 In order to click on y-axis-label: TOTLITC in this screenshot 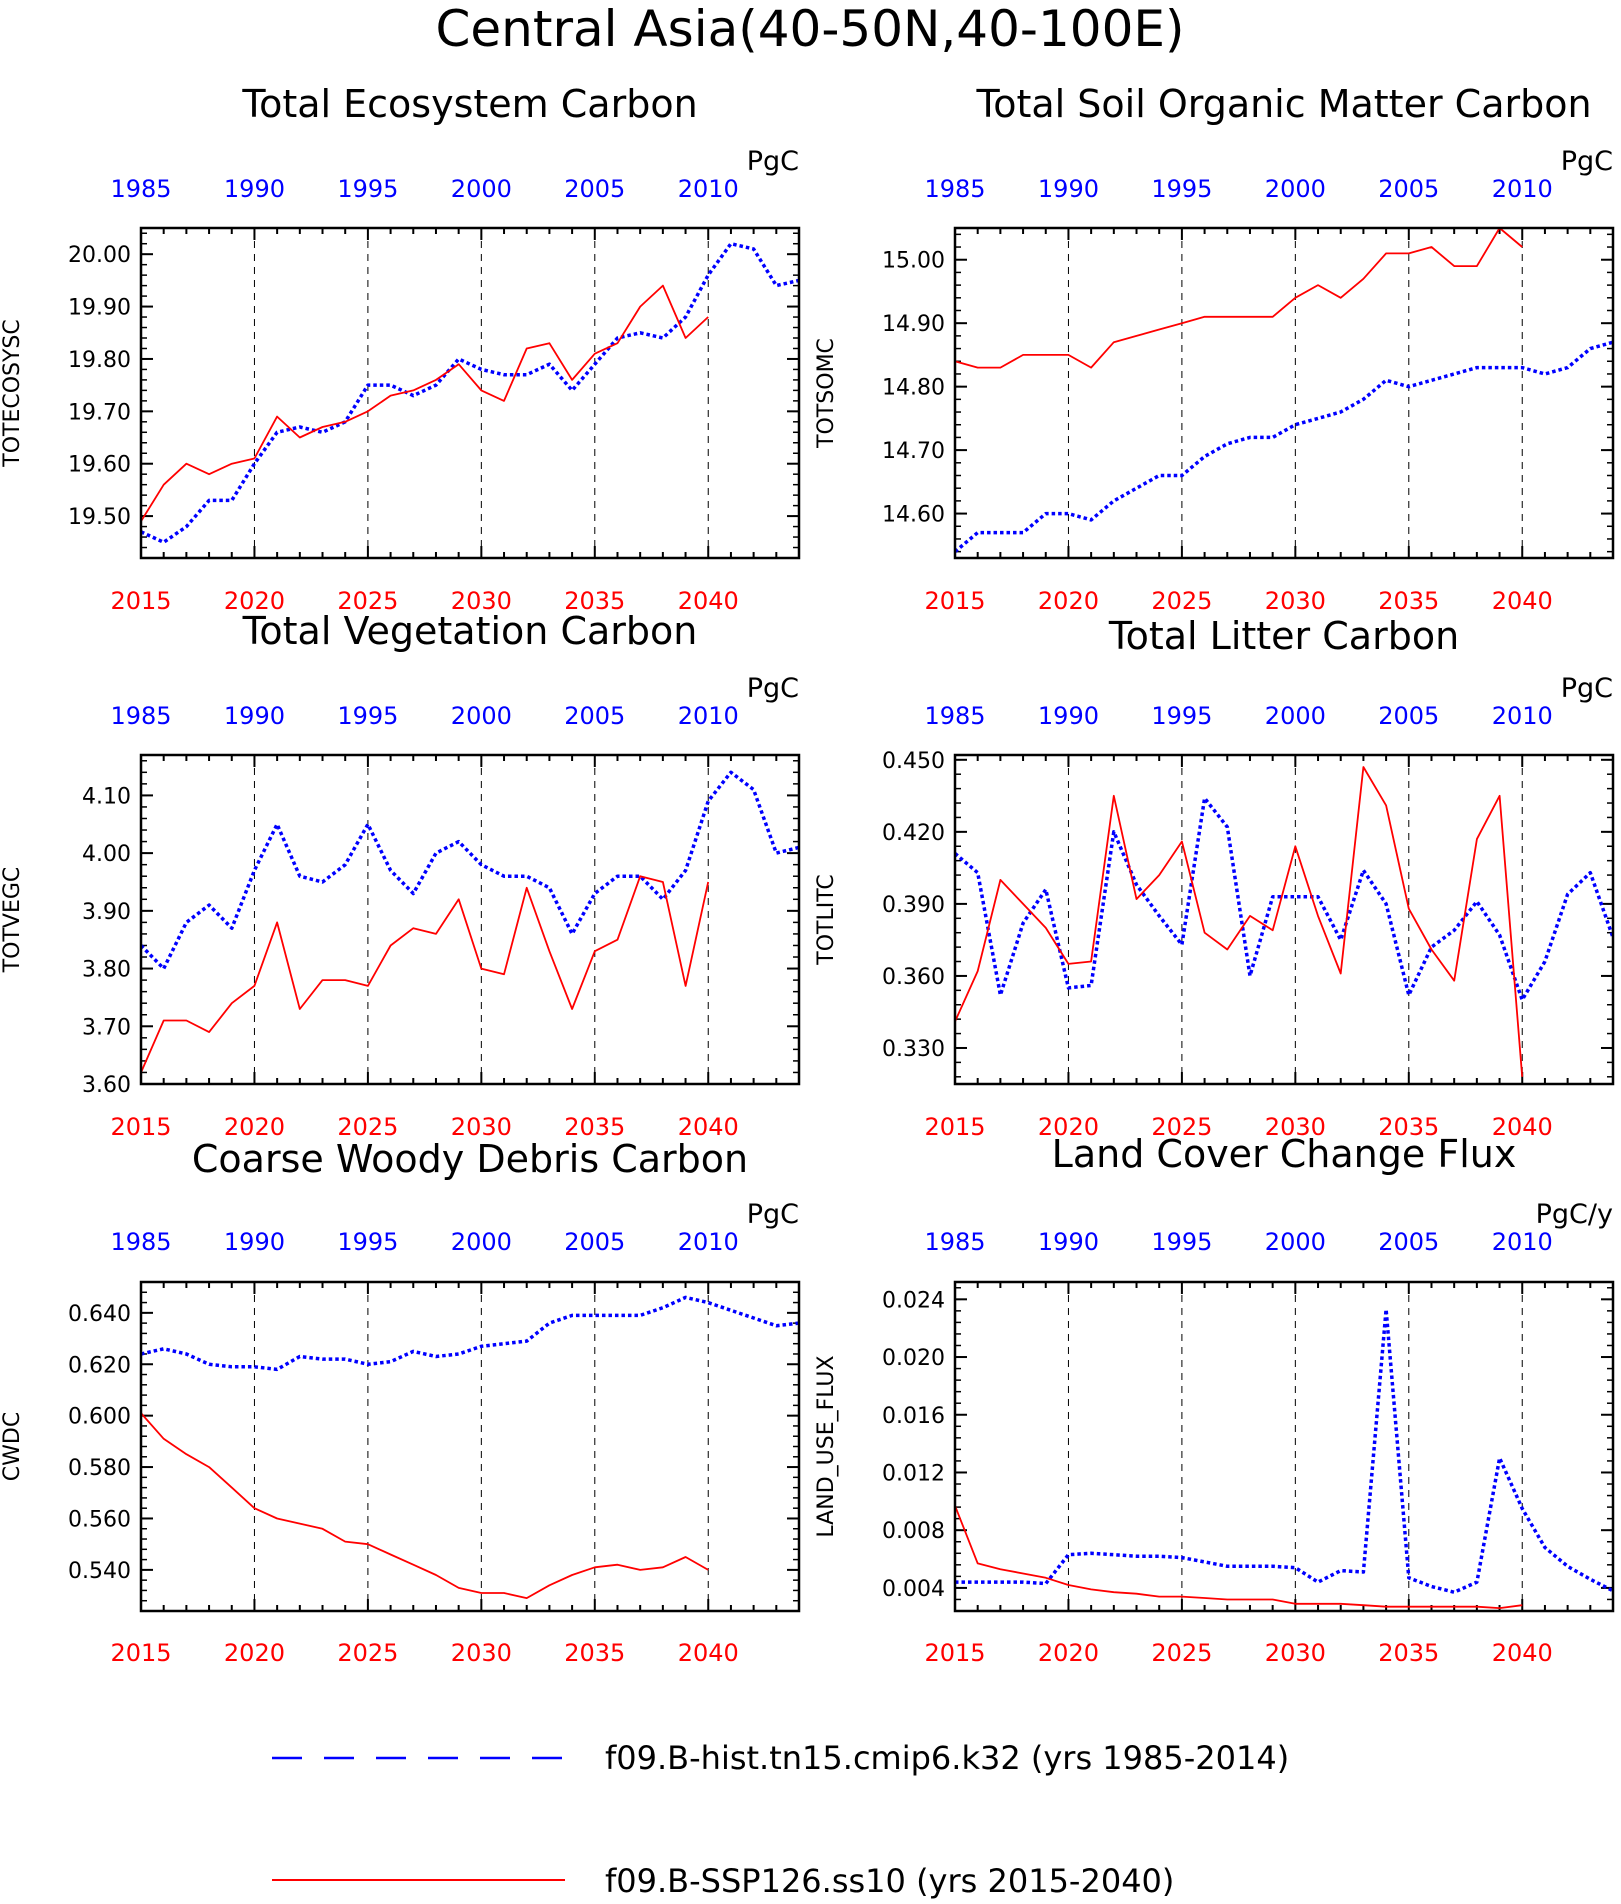, I will do `click(826, 919)`.